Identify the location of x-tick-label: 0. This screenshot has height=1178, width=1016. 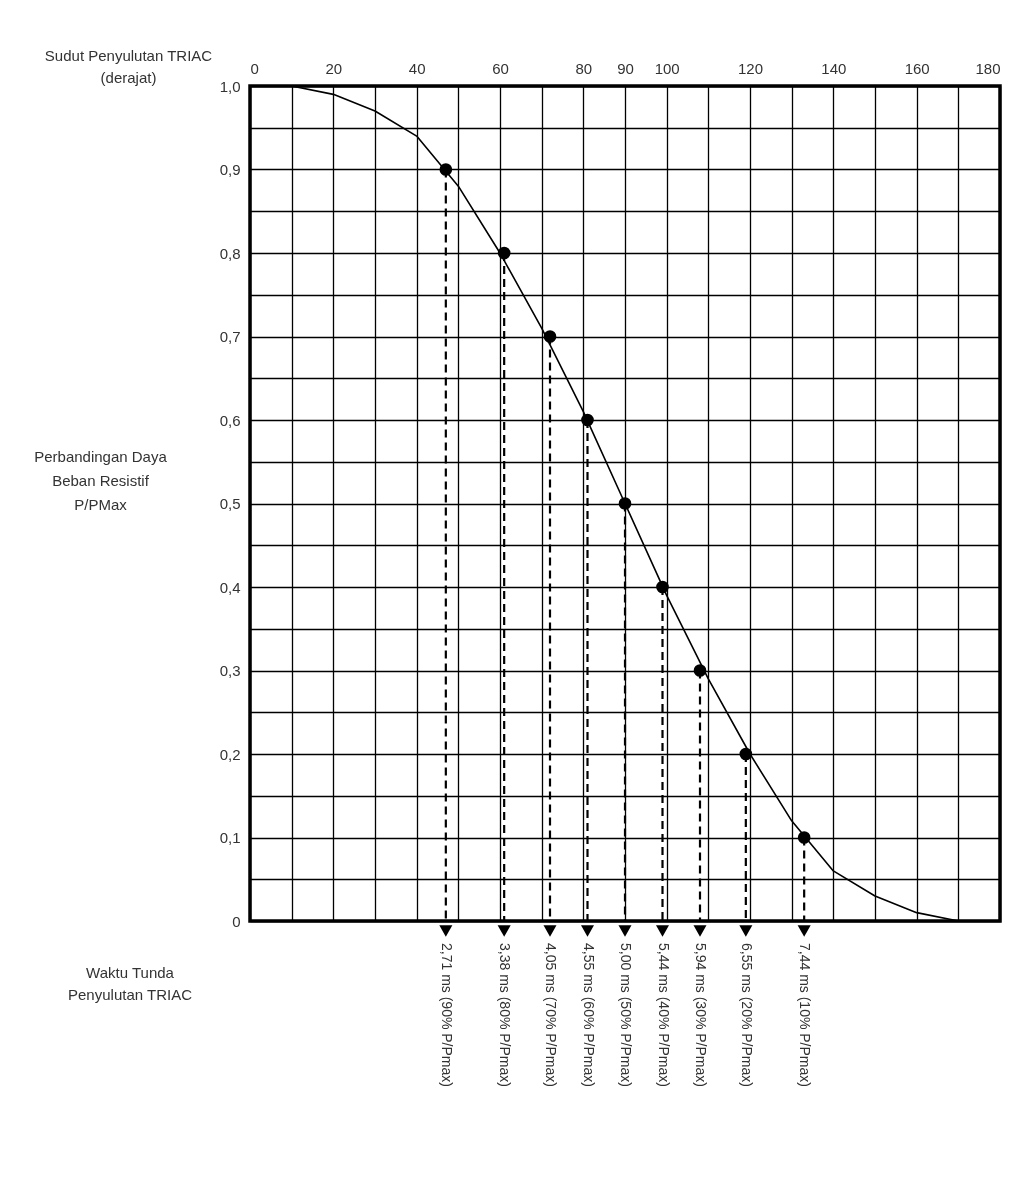
(254, 68).